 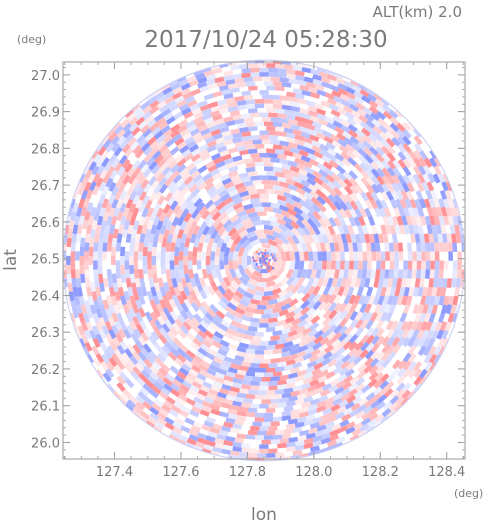 What do you see at coordinates (45, 333) in the screenshot?
I see `y-tick-label: 26.3` at bounding box center [45, 333].